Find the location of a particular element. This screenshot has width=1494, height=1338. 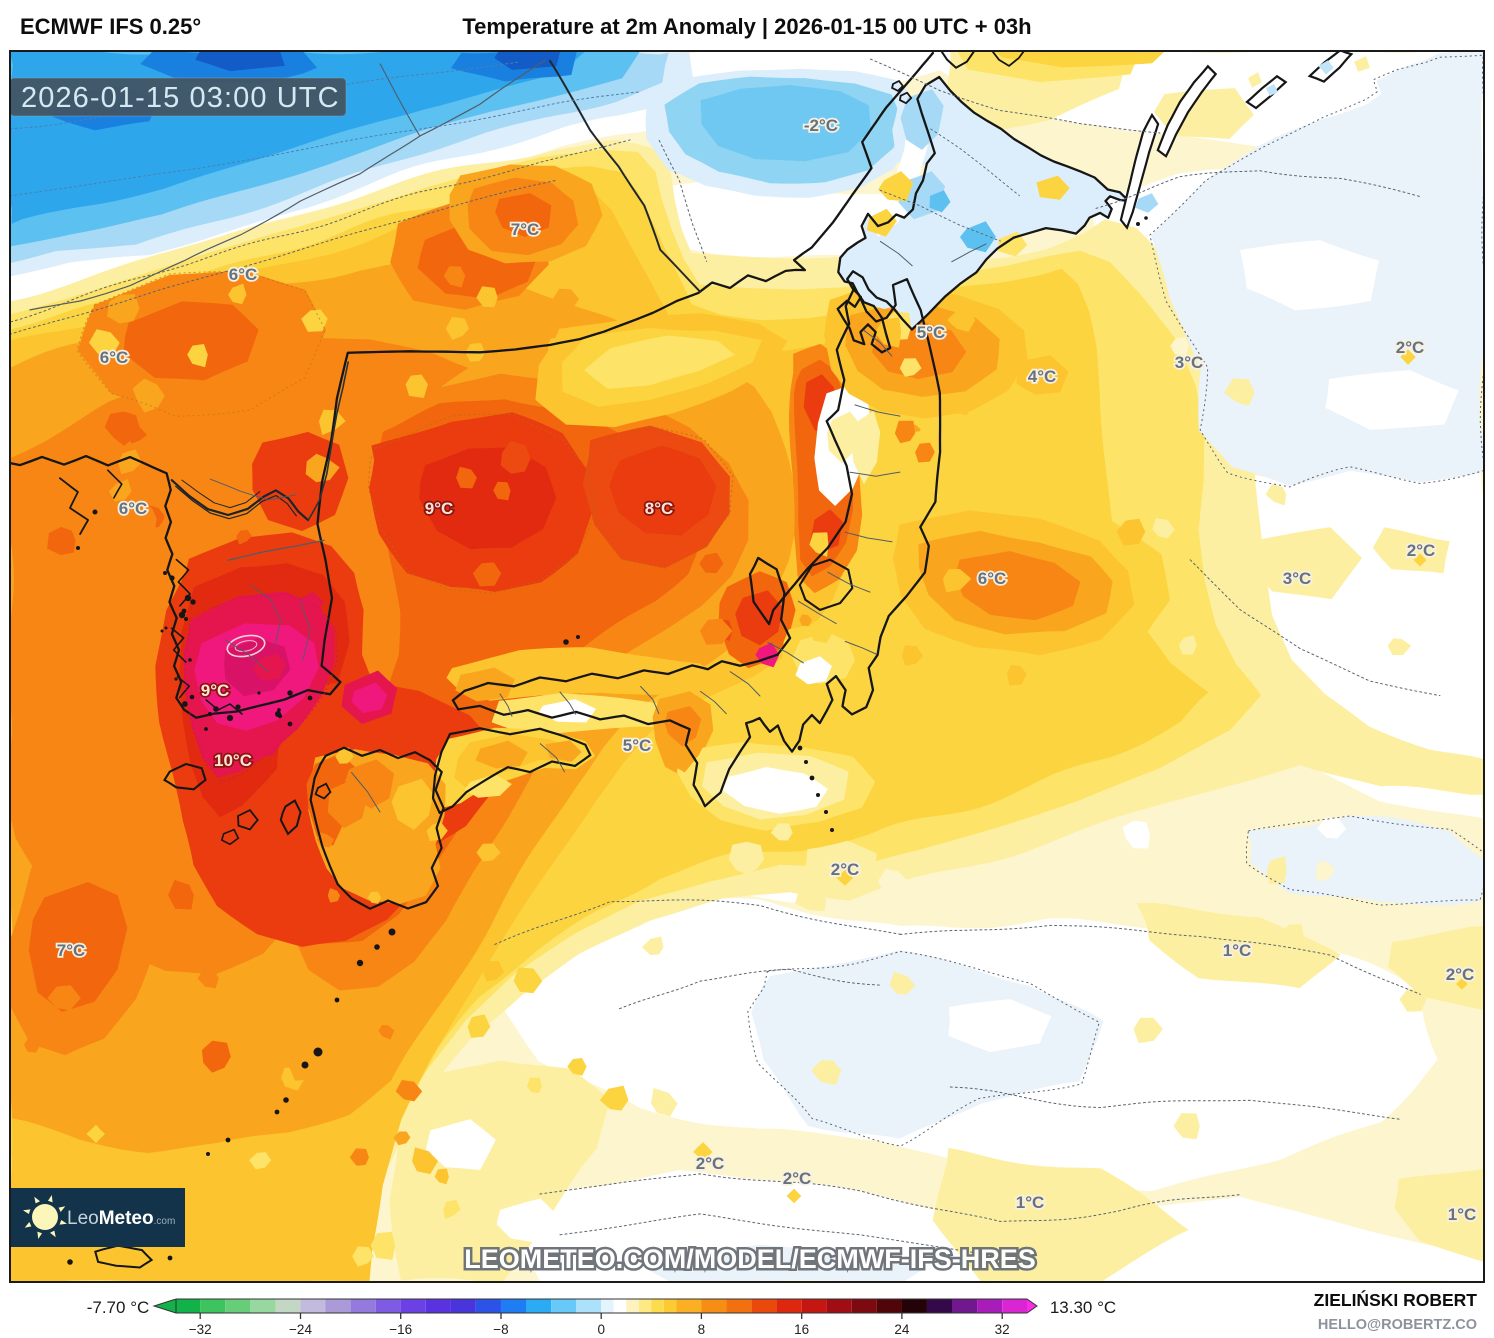

svg-text: 10°C is located at coordinates (233, 760).